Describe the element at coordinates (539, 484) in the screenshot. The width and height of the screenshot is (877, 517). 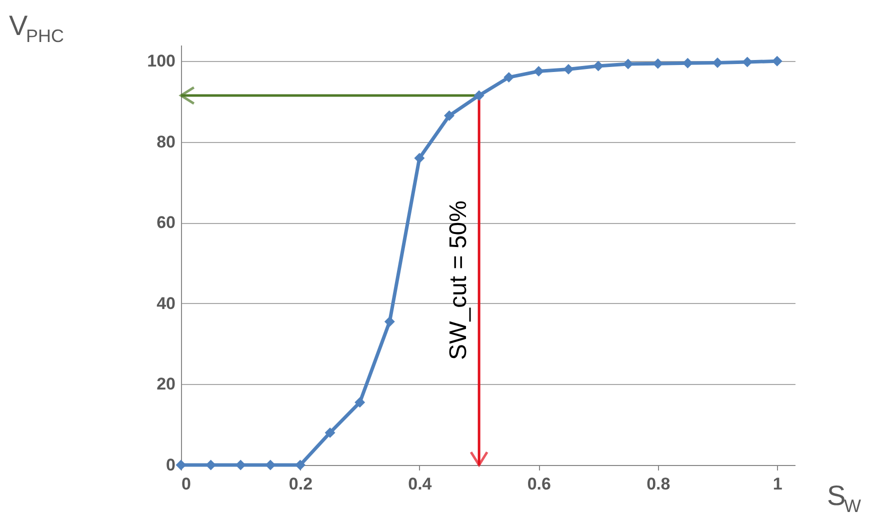
I see `x-tick-label: 0.6` at that location.